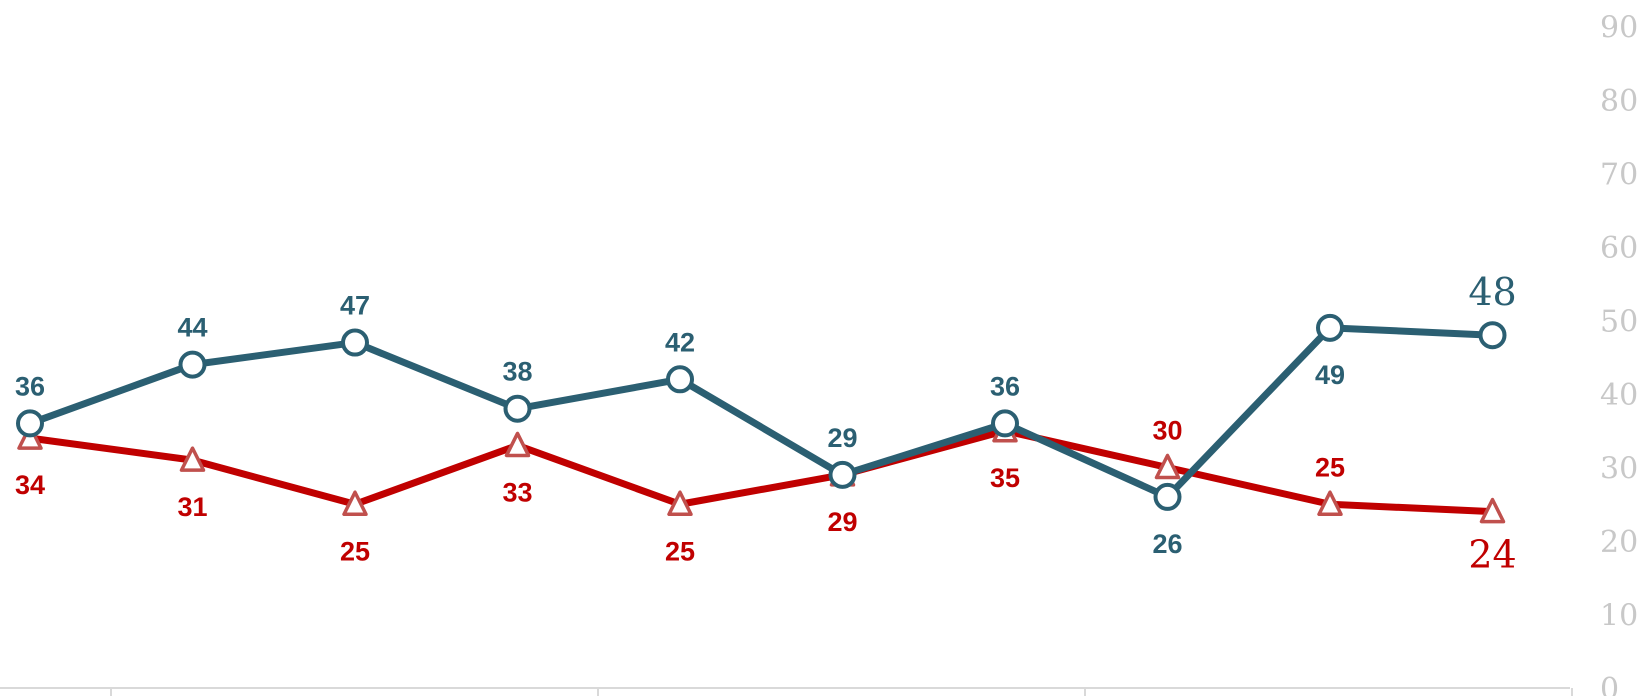 The width and height of the screenshot is (1643, 696). I want to click on y-tick-label: 20, so click(1619, 542).